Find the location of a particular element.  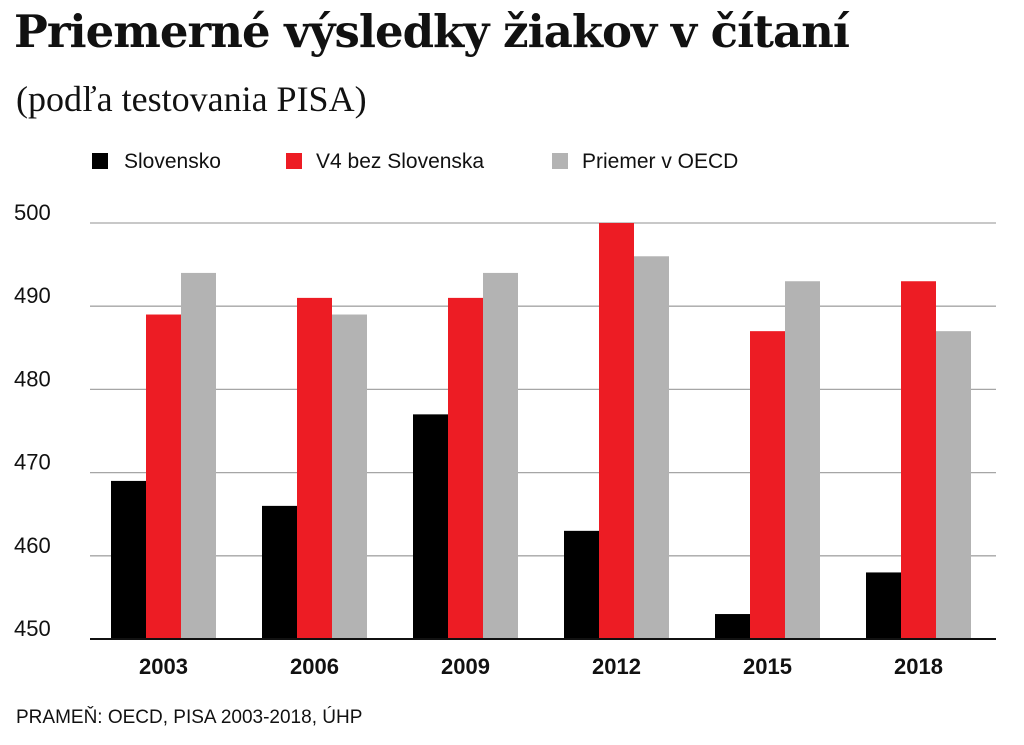

x-tick-label-2015: 2015 is located at coordinates (767, 666).